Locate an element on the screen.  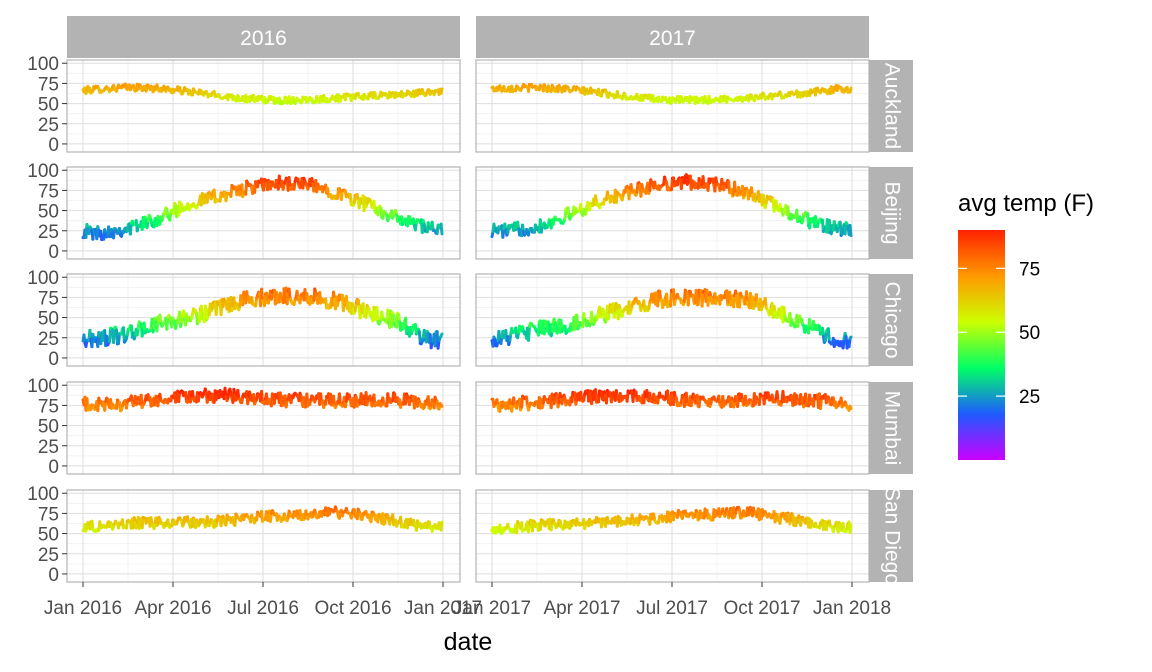
series-mumbai-2016 is located at coordinates (262, 399).